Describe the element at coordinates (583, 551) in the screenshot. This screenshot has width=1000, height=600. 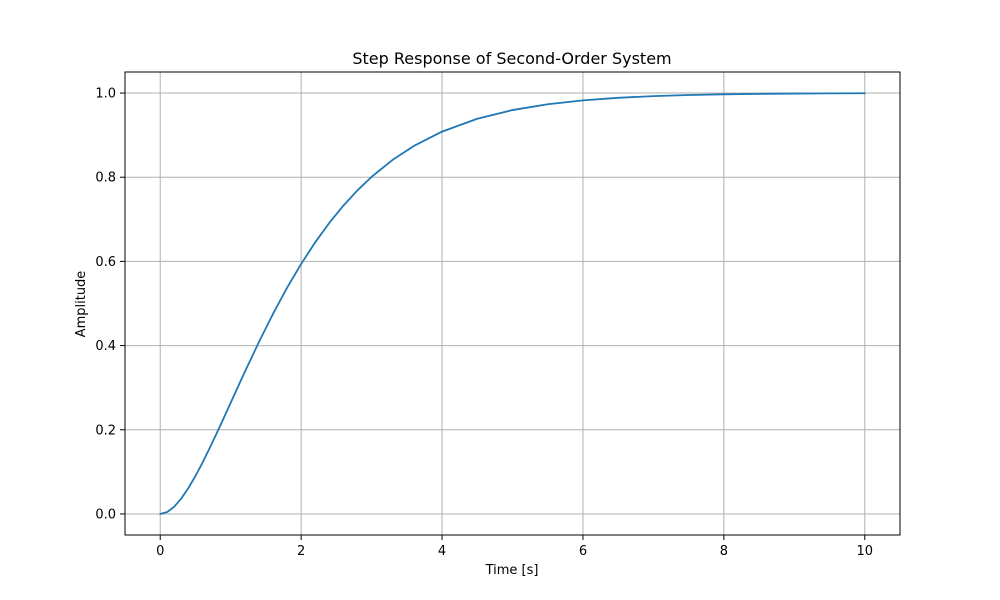
I see `x-tick-label: 6` at that location.